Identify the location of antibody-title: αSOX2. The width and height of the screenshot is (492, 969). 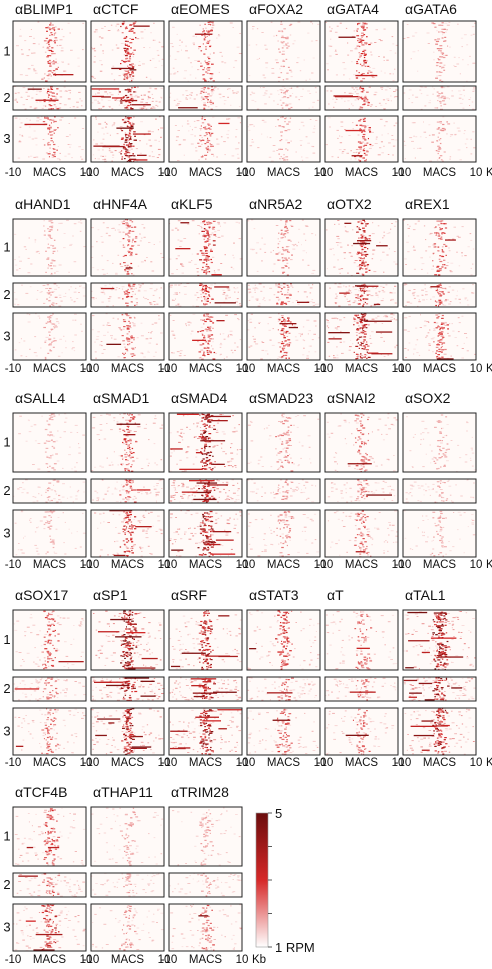
(428, 398).